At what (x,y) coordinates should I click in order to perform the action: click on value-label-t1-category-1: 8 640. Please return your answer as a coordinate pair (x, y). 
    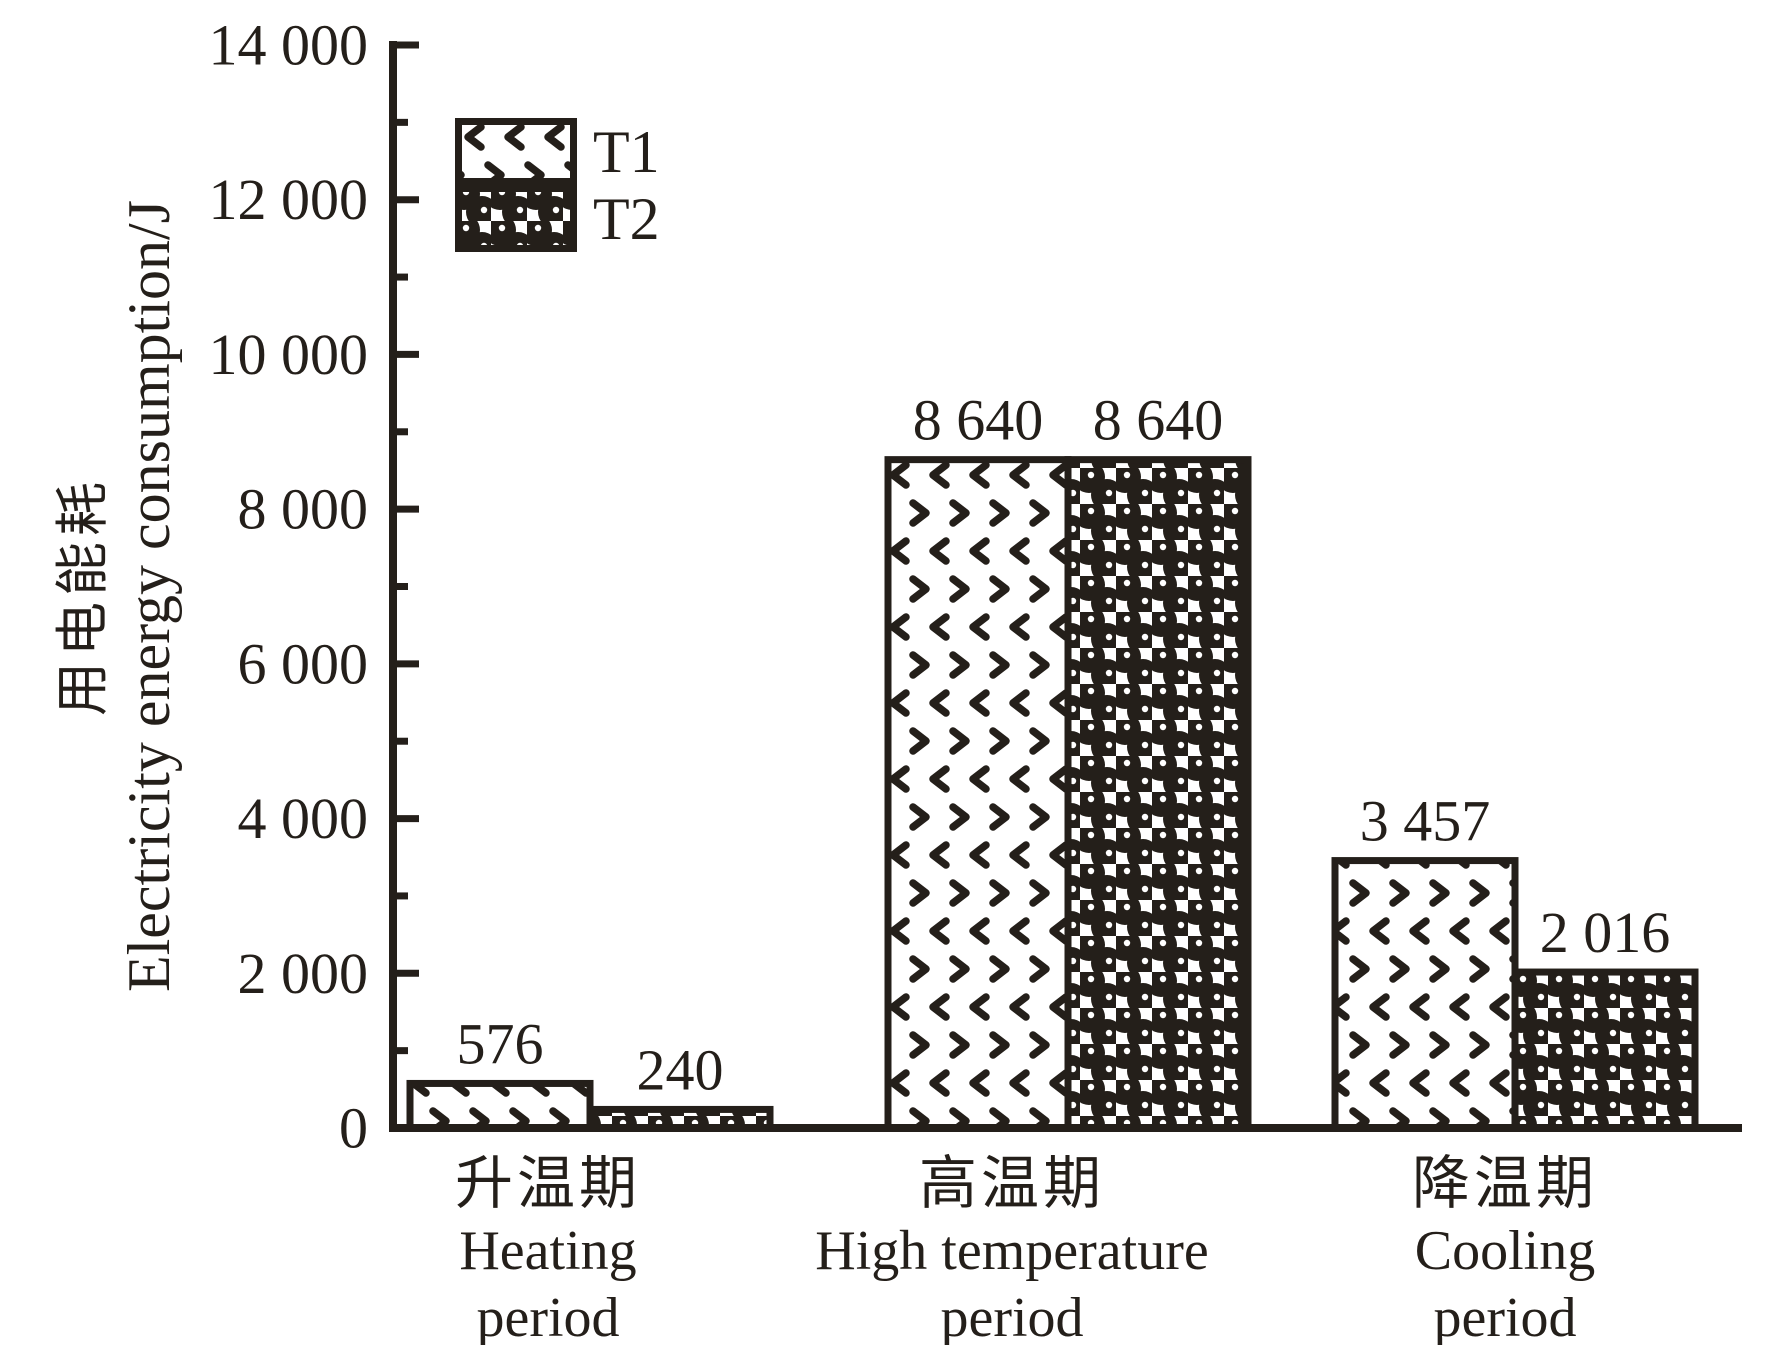
    Looking at the image, I should click on (978, 420).